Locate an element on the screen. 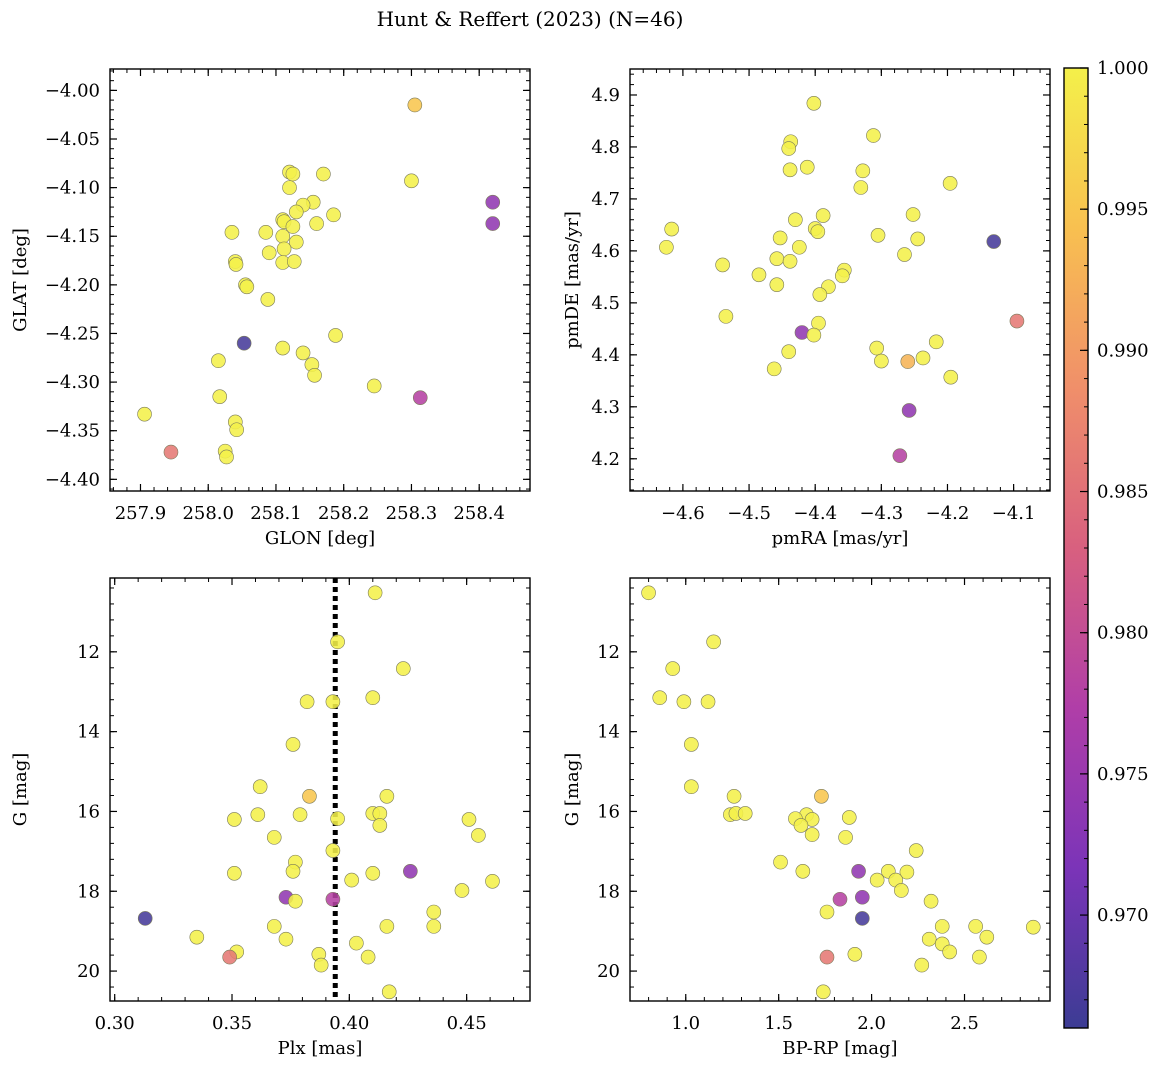 Image resolution: width=1161 pixels, height=1068 pixels. y-axis-label: GLAT [deg] is located at coordinates (20, 280).